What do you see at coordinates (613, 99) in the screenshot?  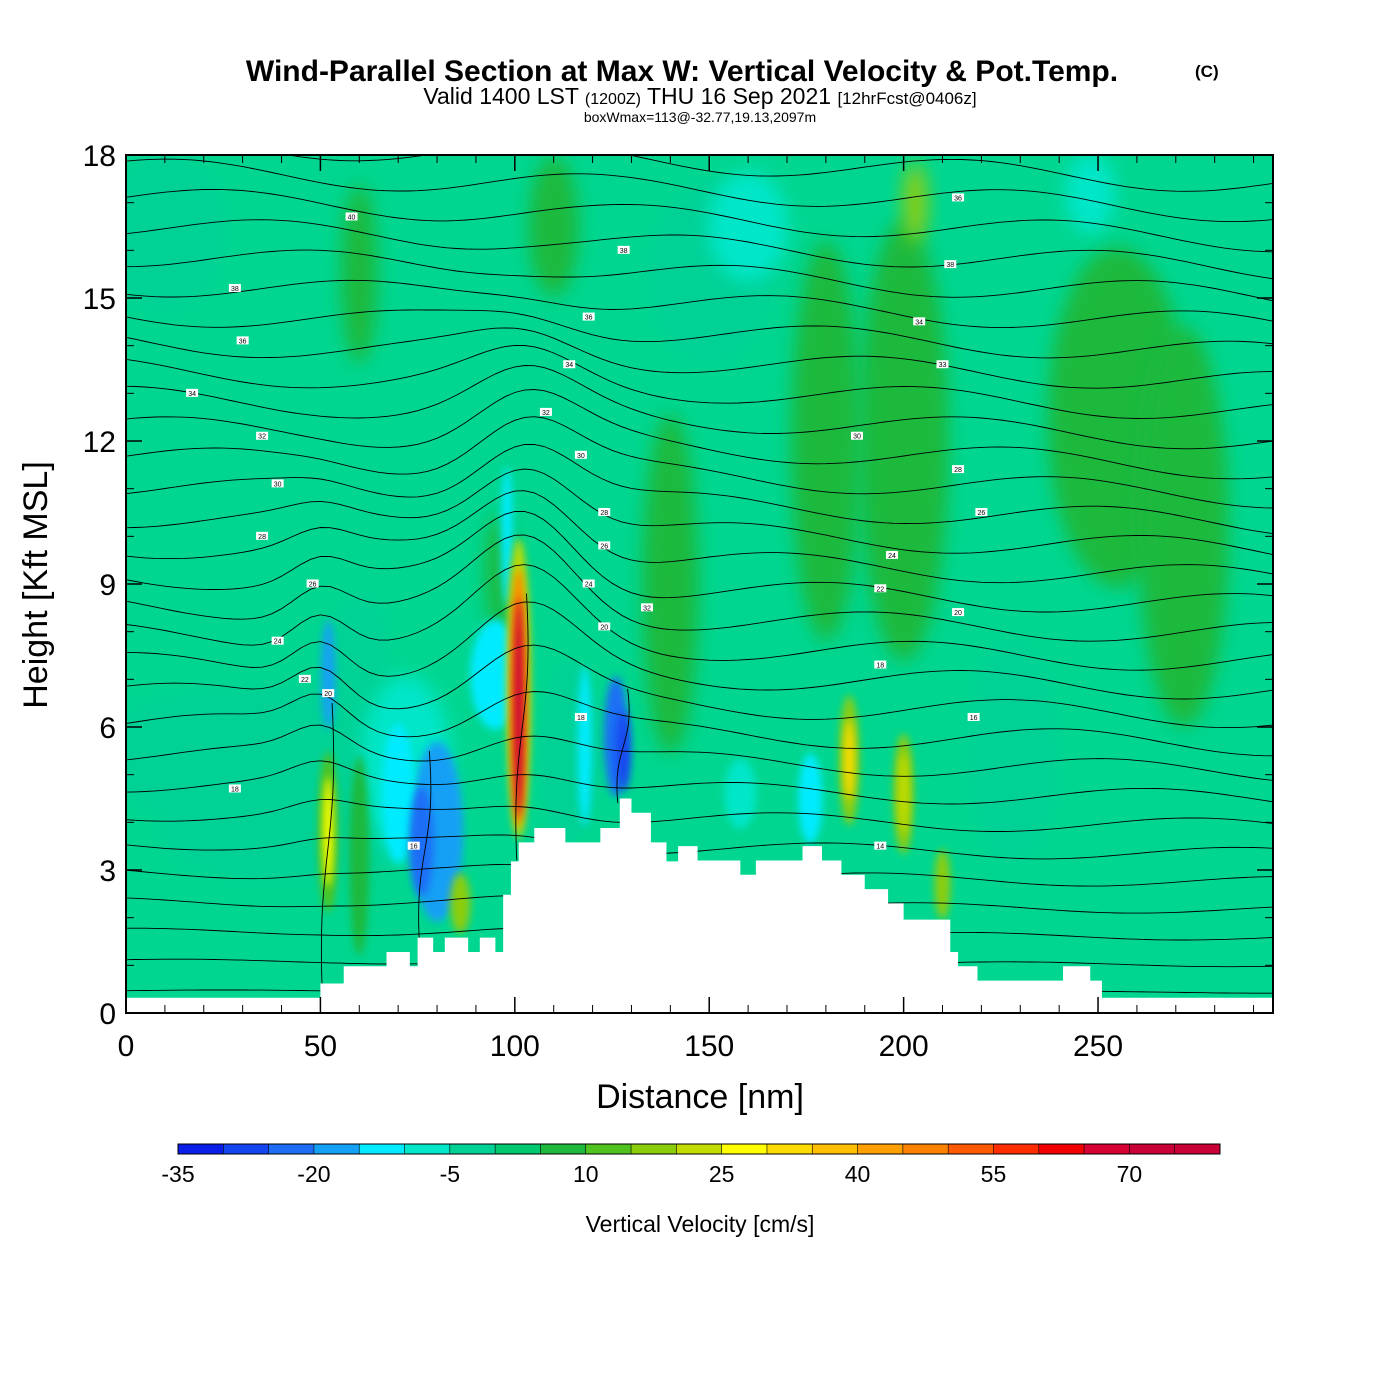 I see `subtitle-utc: (1200Z)` at bounding box center [613, 99].